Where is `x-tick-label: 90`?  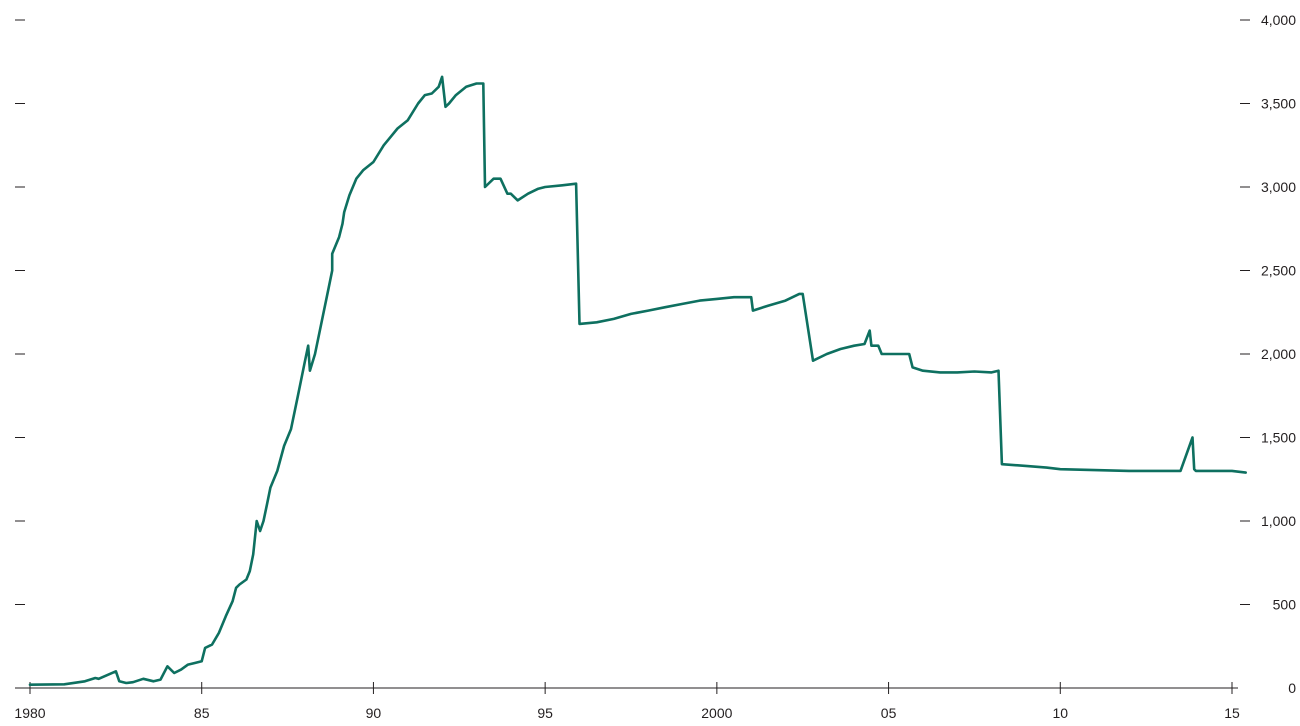
x-tick-label: 90 is located at coordinates (374, 713).